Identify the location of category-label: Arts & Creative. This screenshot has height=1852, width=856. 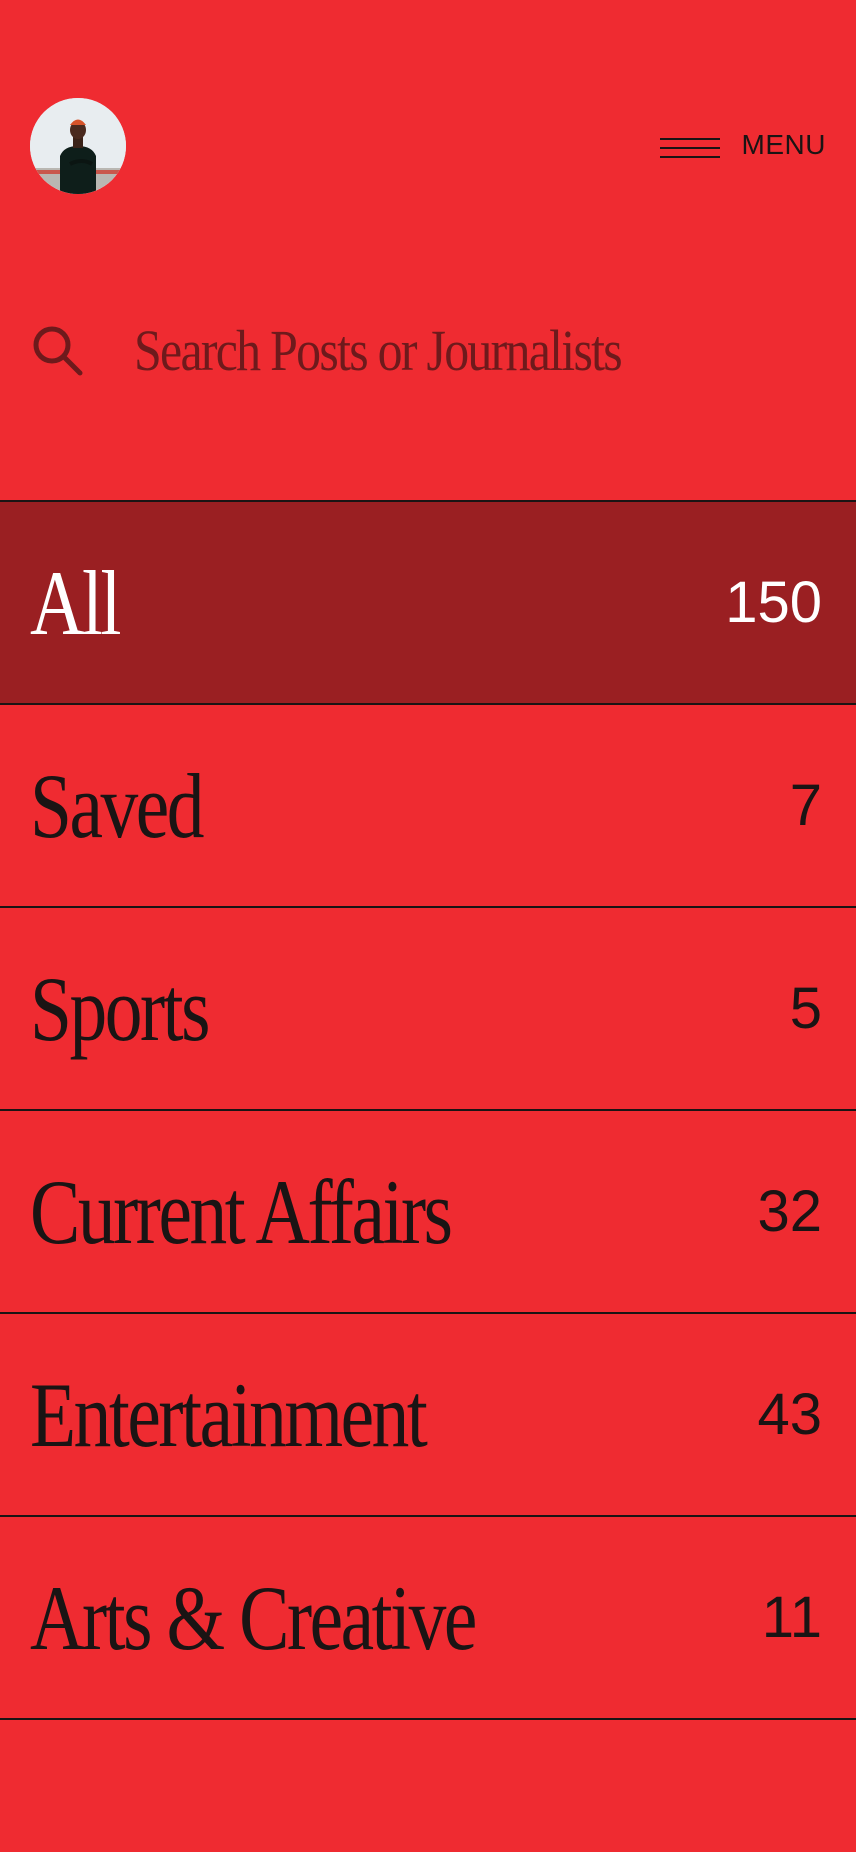
(253, 1617).